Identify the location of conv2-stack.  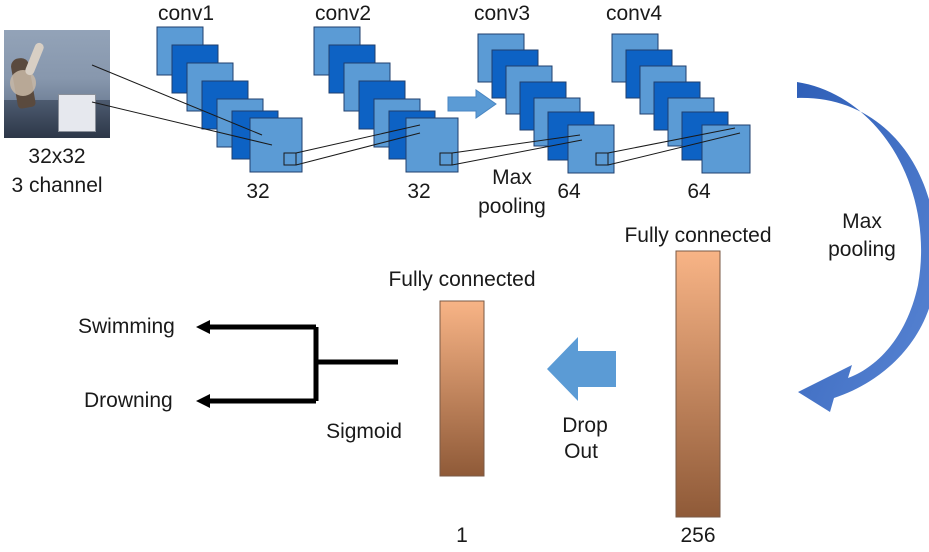
(386, 99).